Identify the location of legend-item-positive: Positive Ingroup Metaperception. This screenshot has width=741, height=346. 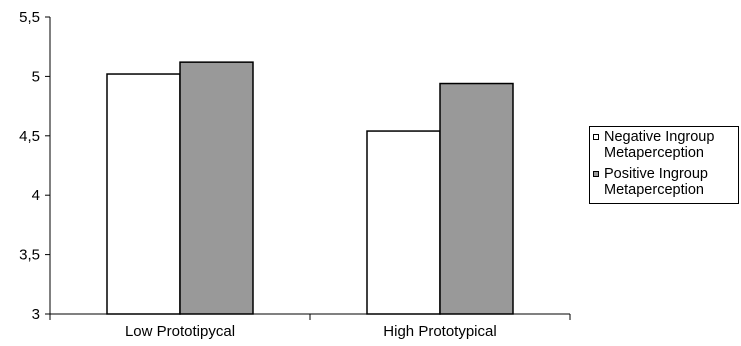
(666, 182).